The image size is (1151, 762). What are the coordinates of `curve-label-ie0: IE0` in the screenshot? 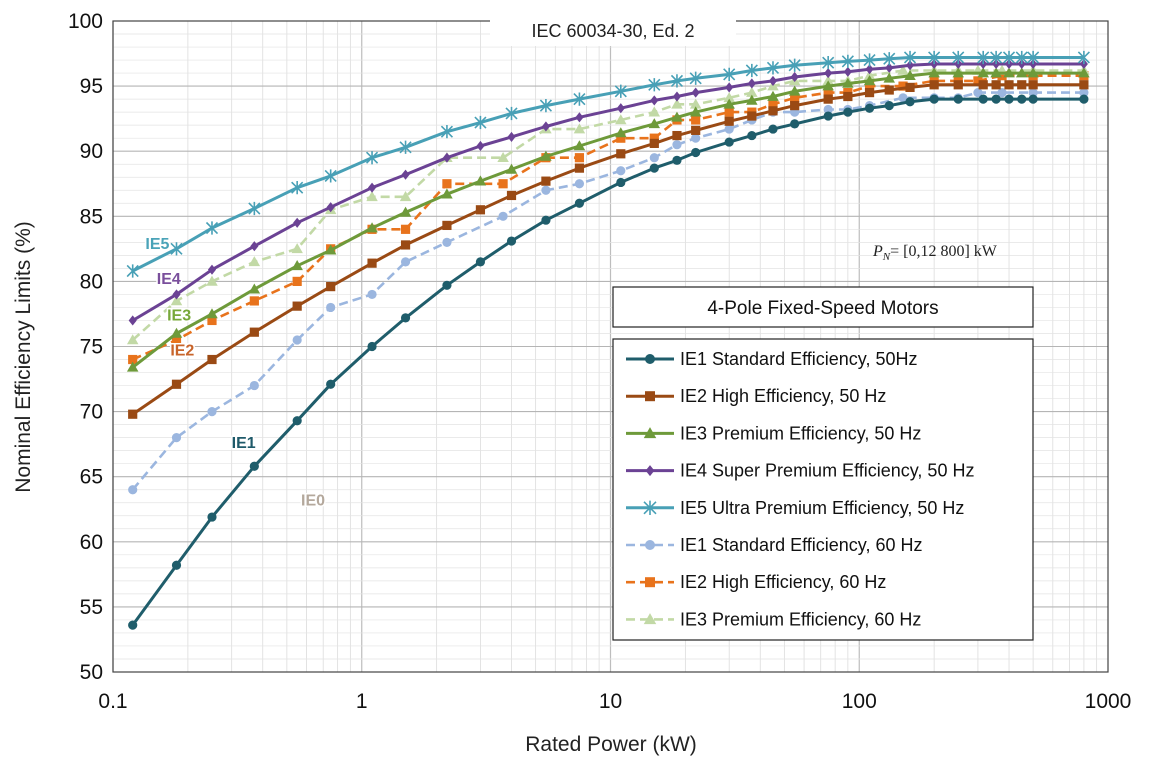 It's located at (313, 500).